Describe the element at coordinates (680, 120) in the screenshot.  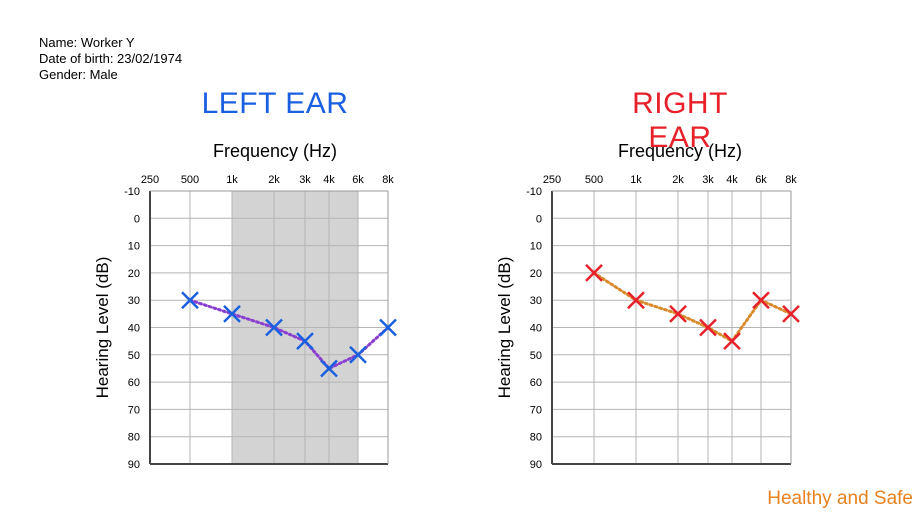
I see `right-ear-title: RIGHT EAR` at that location.